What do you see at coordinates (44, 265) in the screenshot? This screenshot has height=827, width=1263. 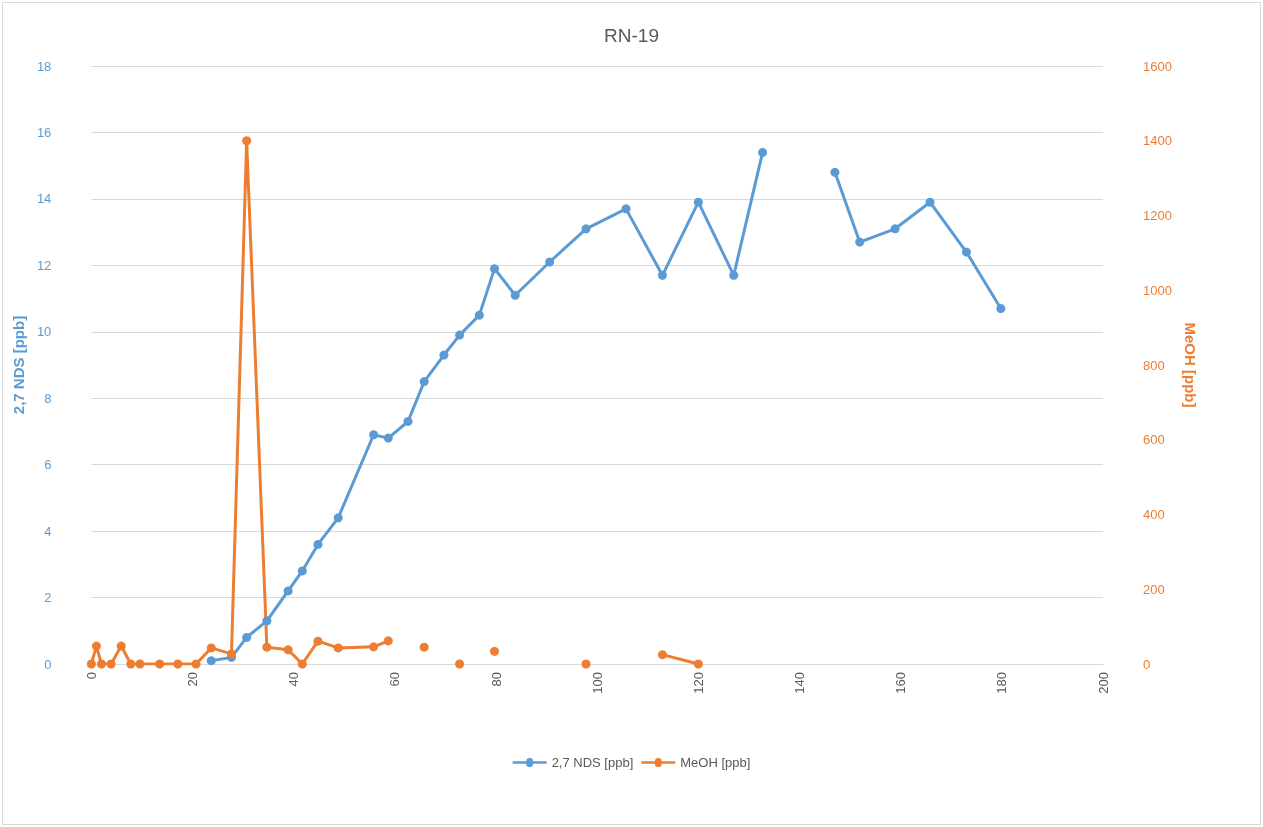 I see `y-tick-label: 12` at bounding box center [44, 265].